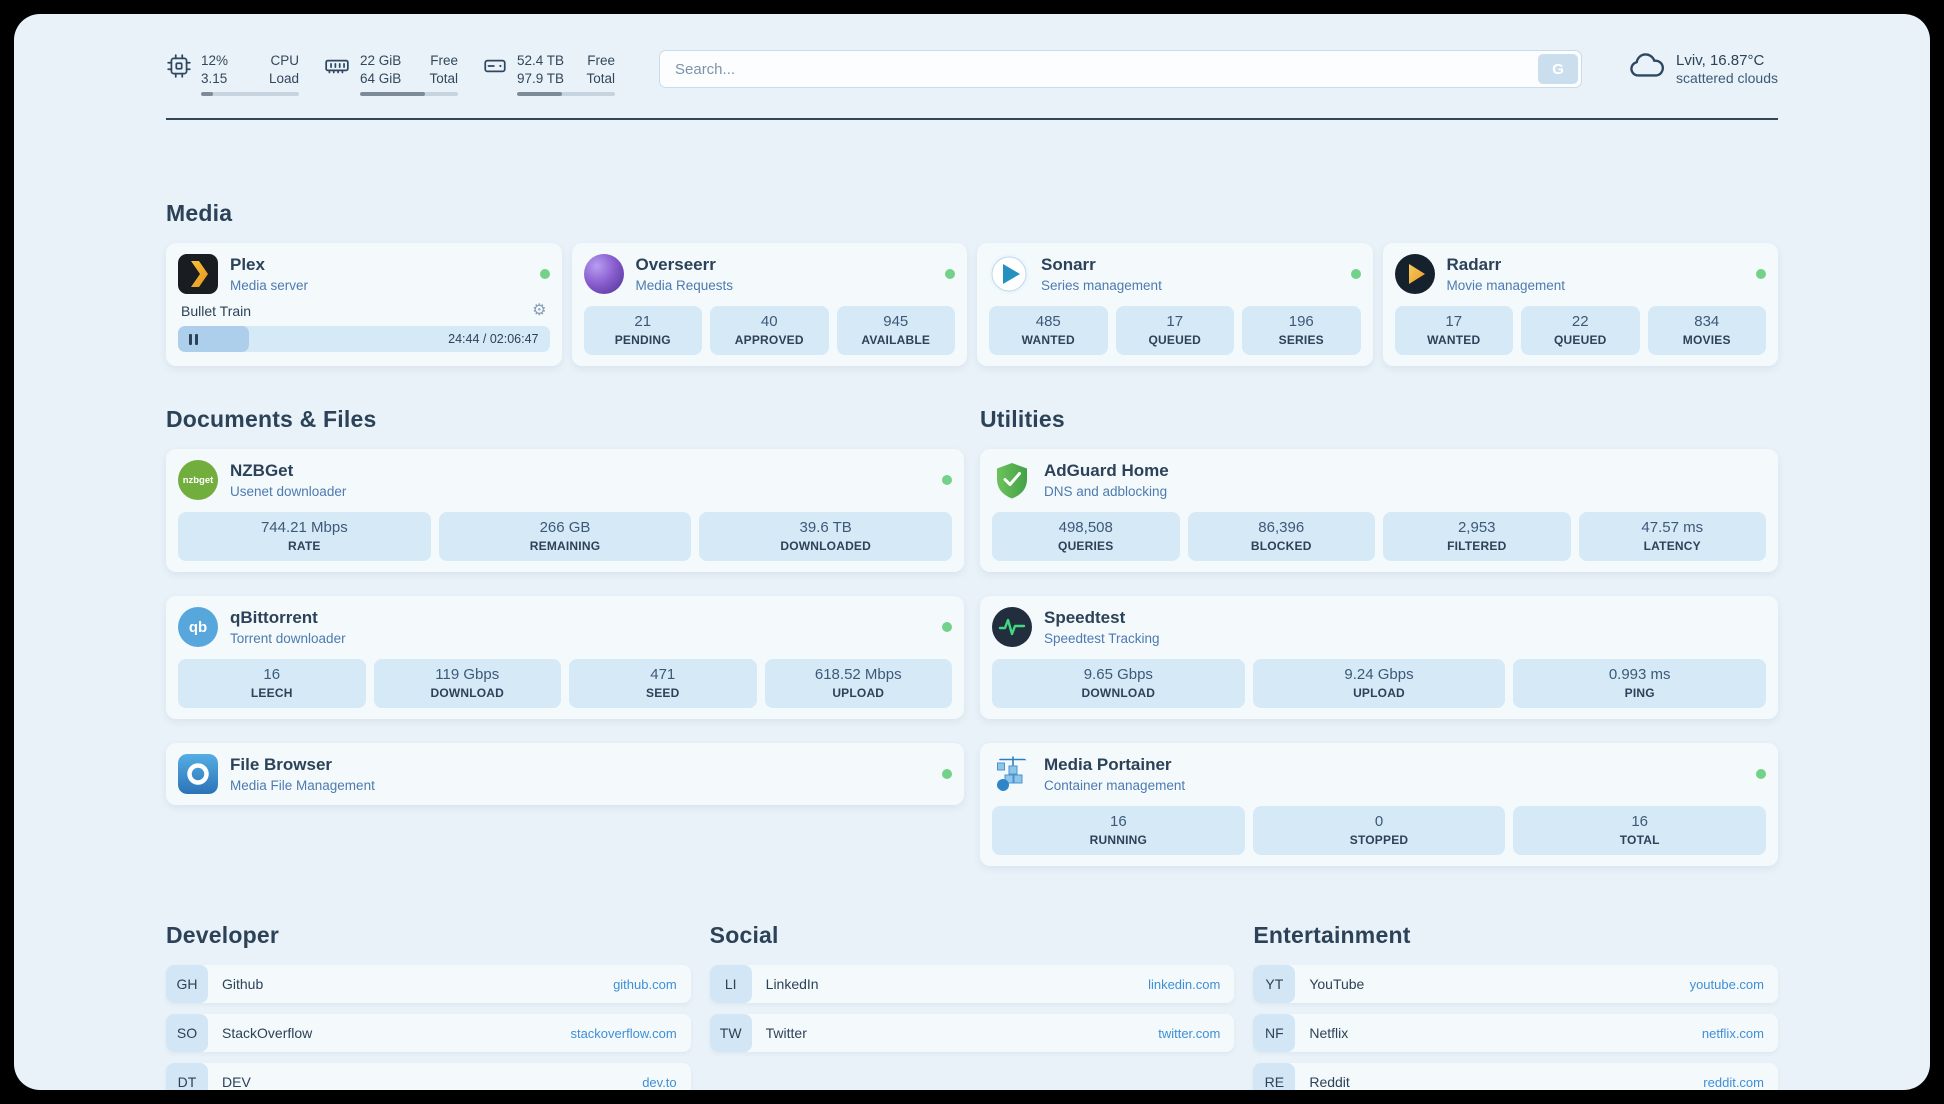 The width and height of the screenshot is (1944, 1104). Describe the element at coordinates (236, 1082) in the screenshot. I see `bookmark-name: DEV` at that location.